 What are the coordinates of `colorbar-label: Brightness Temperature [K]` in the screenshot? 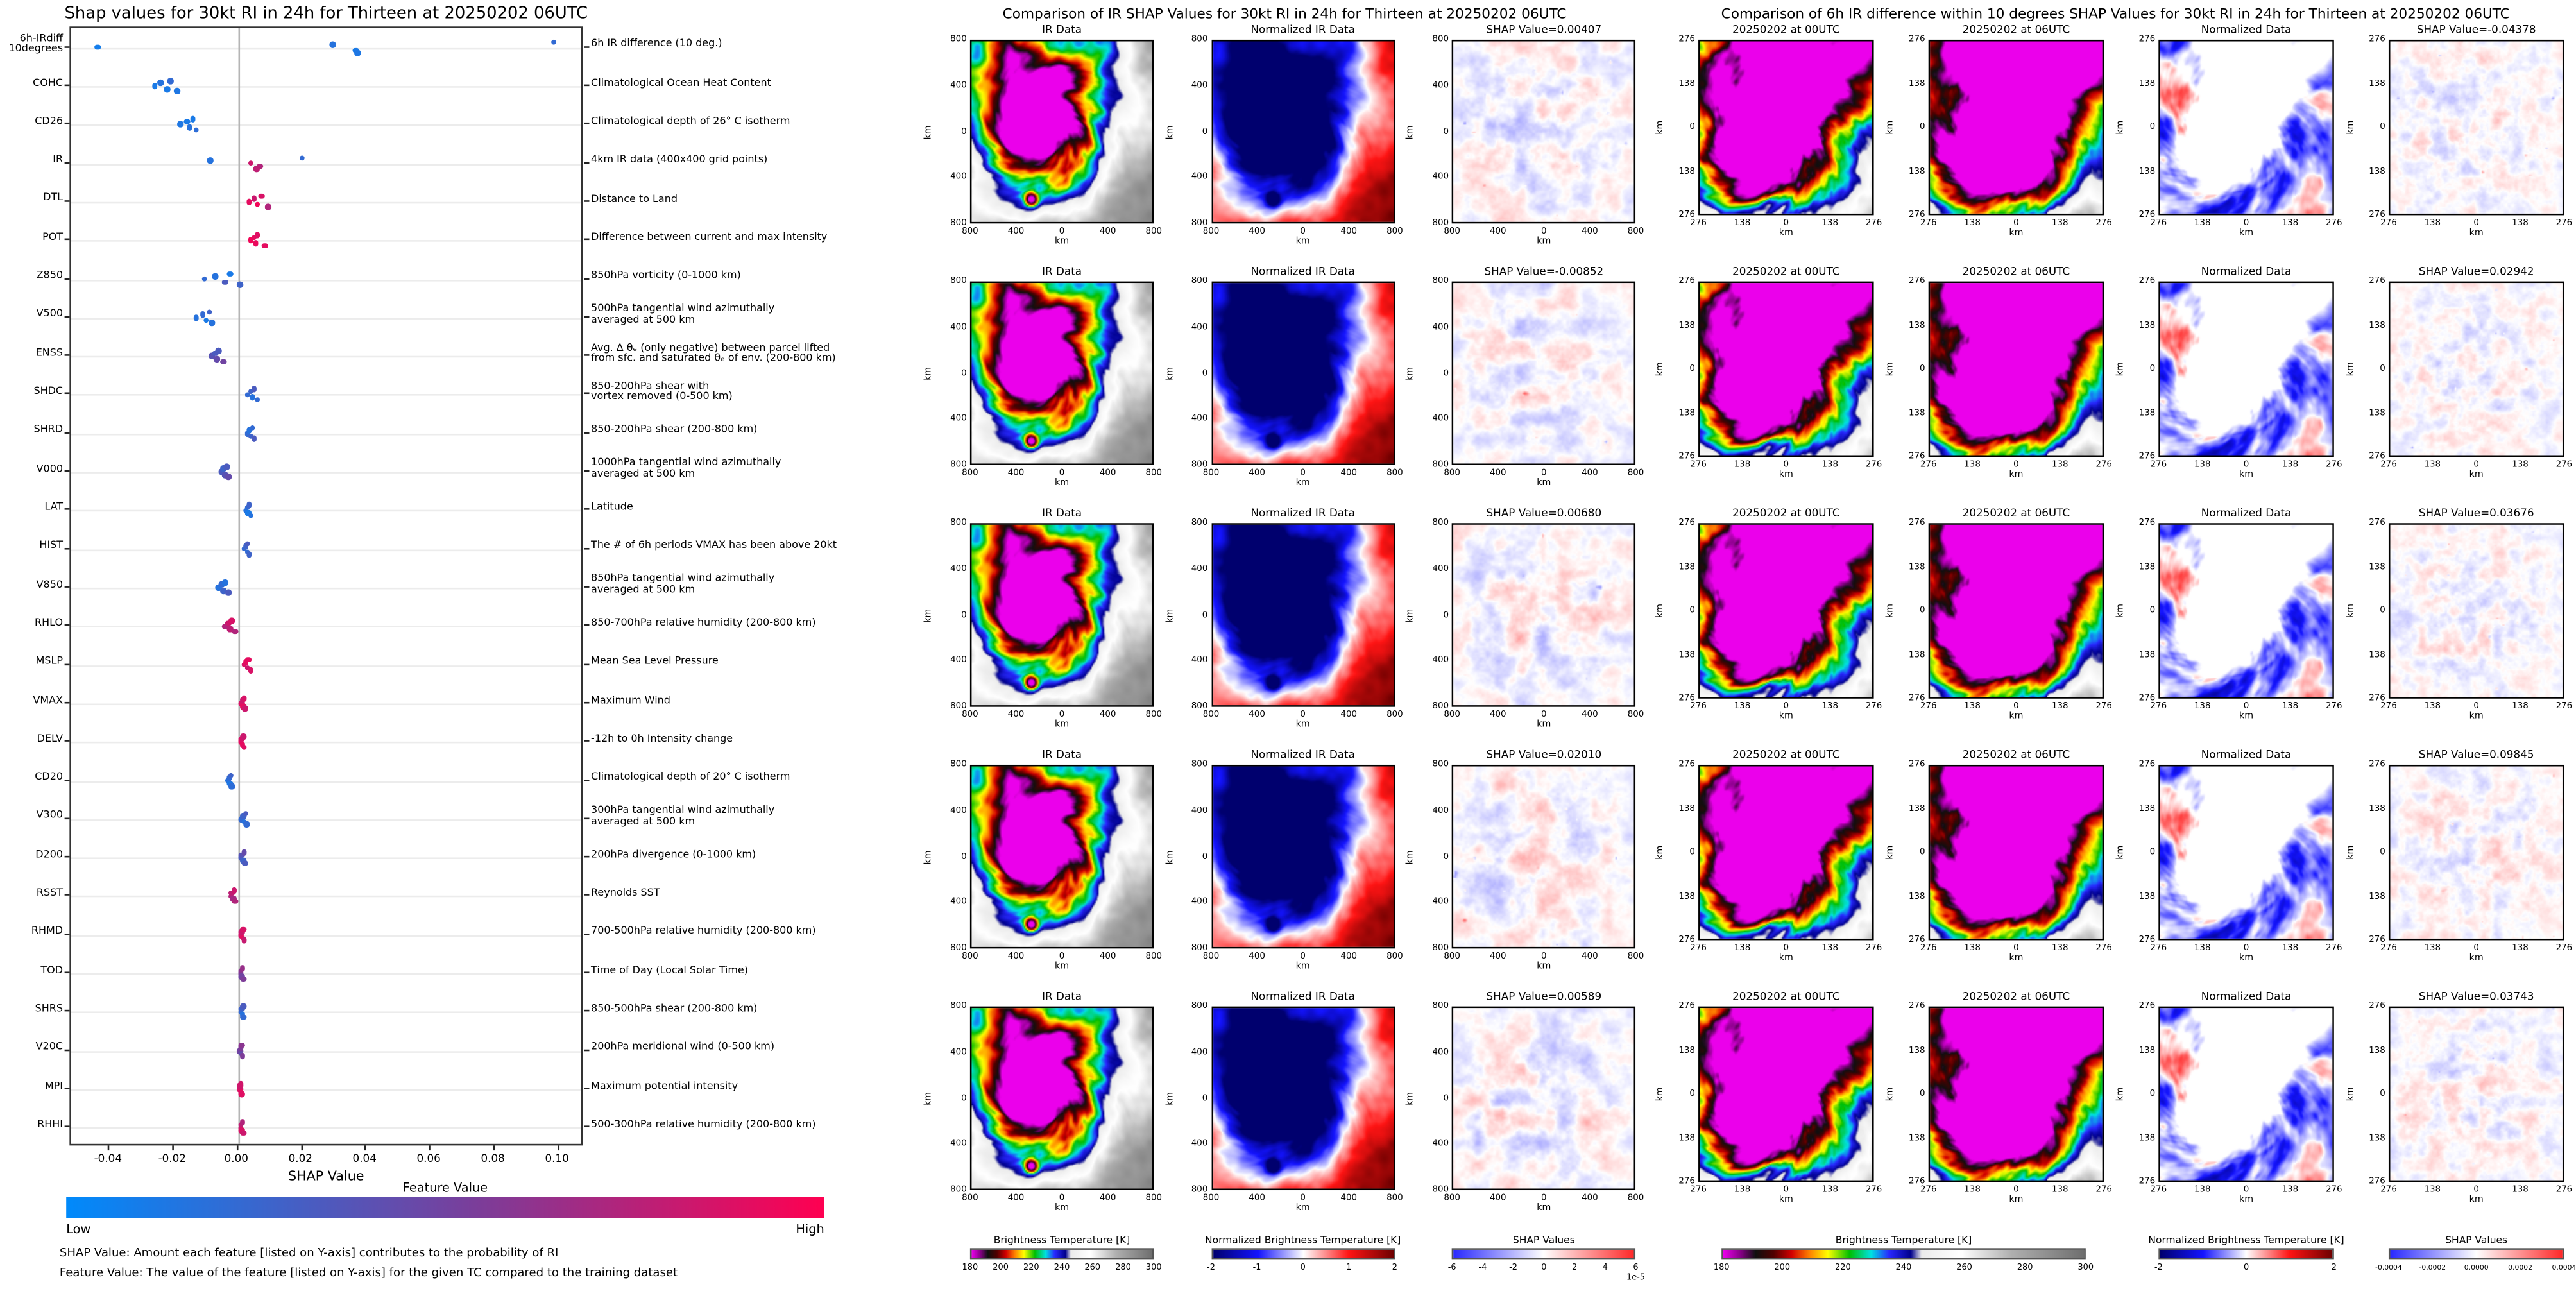 It's located at (1904, 1241).